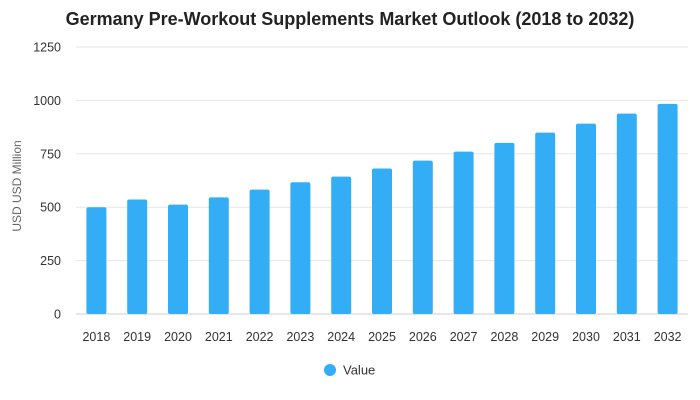 The height and width of the screenshot is (400, 700). What do you see at coordinates (359, 370) in the screenshot?
I see `legend-label: Value` at bounding box center [359, 370].